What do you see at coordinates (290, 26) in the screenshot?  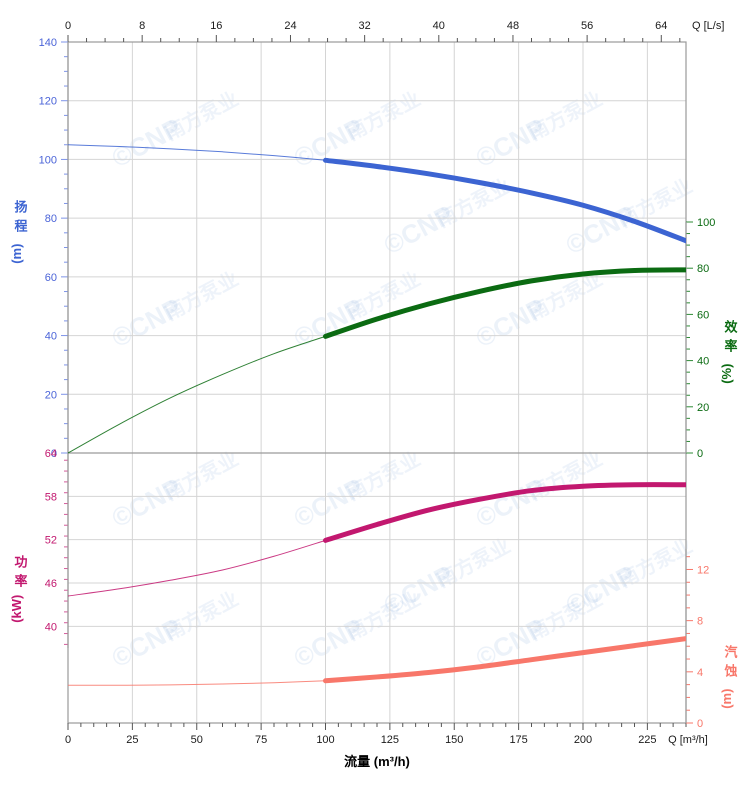 I see `tick-label-top-q-ls: 24` at bounding box center [290, 26].